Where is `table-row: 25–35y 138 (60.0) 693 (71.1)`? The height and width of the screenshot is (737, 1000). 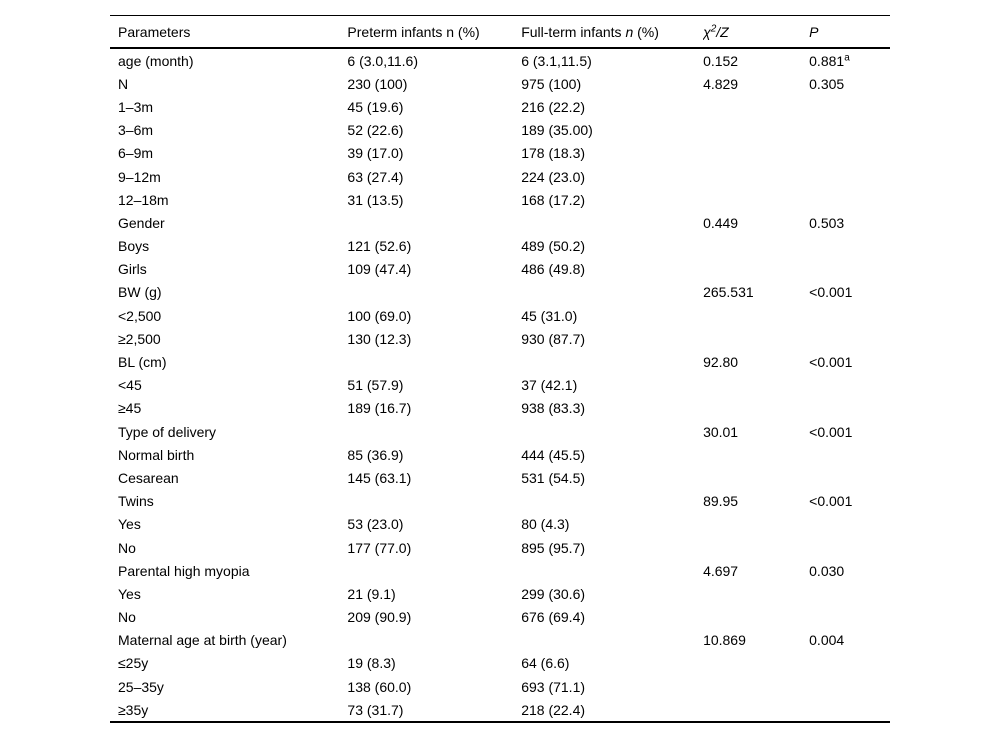
table-row: 25–35y 138 (60.0) 693 (71.1) is located at coordinates (500, 686).